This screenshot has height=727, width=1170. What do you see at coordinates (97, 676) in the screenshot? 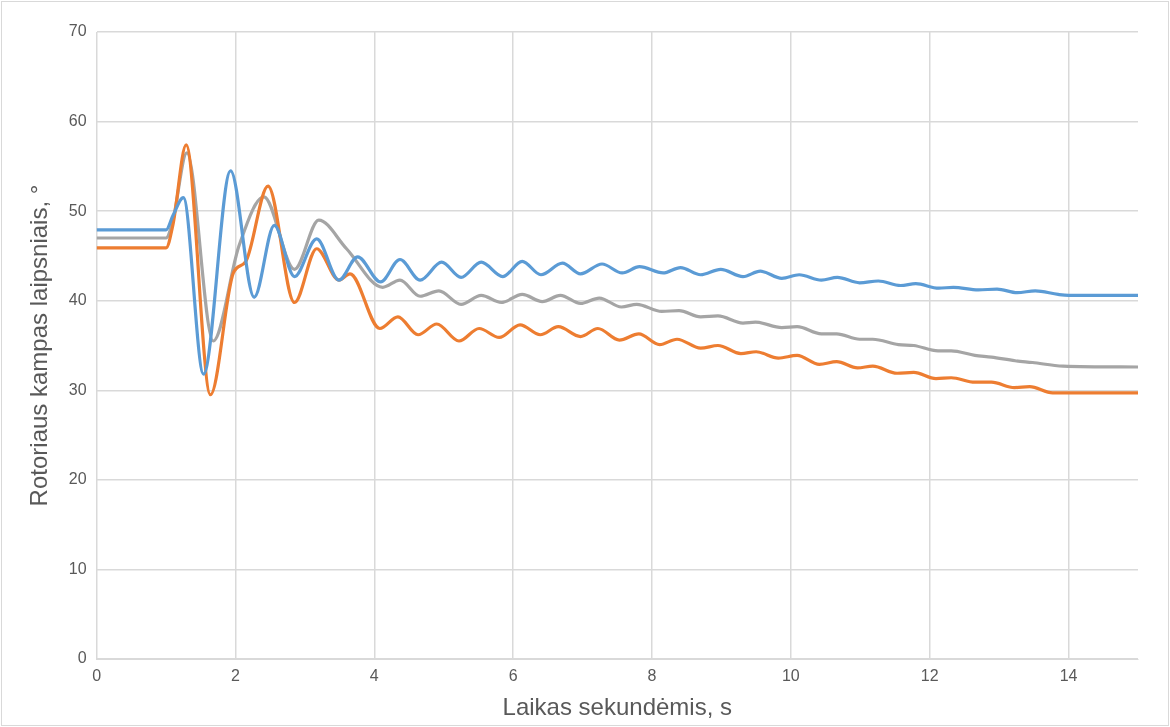
I see `x-tick-label: 0` at bounding box center [97, 676].